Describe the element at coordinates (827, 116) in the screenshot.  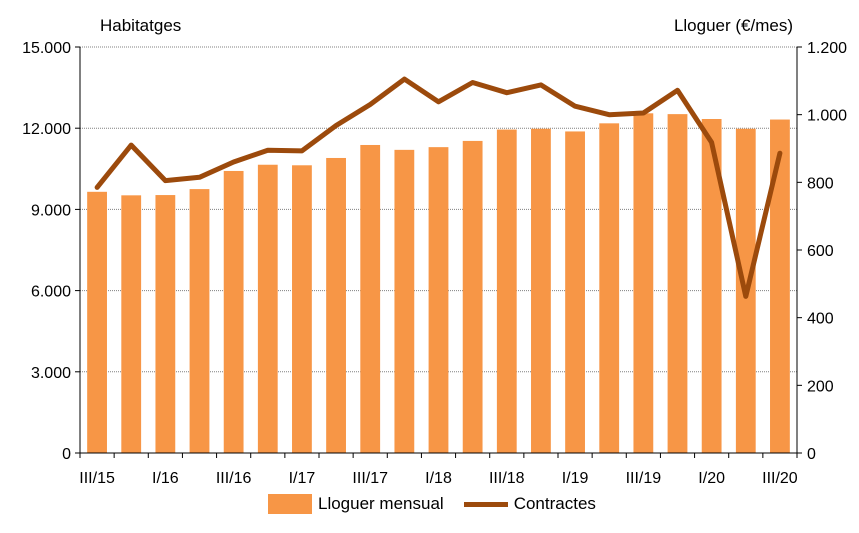
I see `right-tick-label: 1.000` at that location.